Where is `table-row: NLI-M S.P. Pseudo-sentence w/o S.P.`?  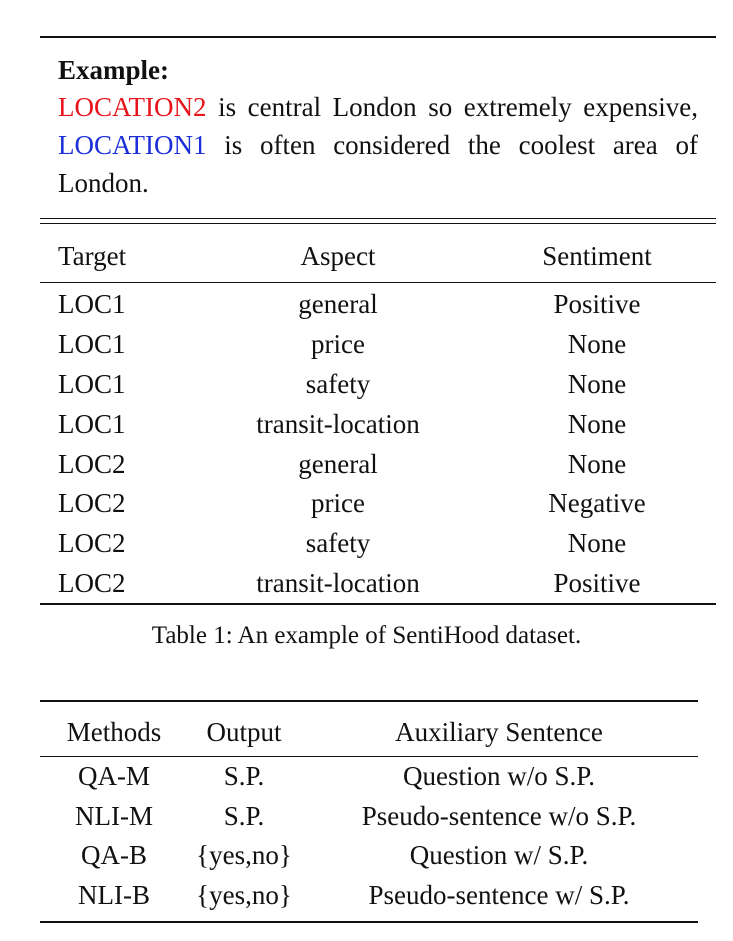
table-row: NLI-M S.P. Pseudo-sentence w/o S.P. is located at coordinates (369, 817).